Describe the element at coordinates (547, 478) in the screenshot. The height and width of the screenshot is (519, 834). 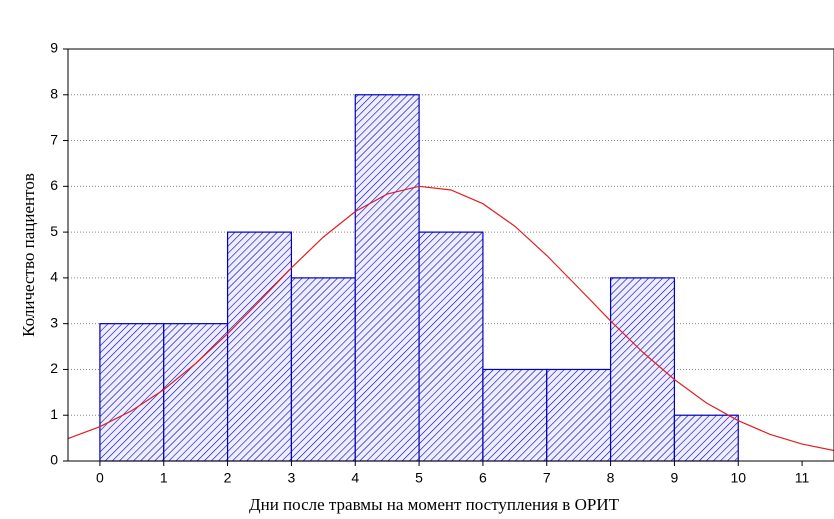
I see `x-tick-label: 7` at that location.